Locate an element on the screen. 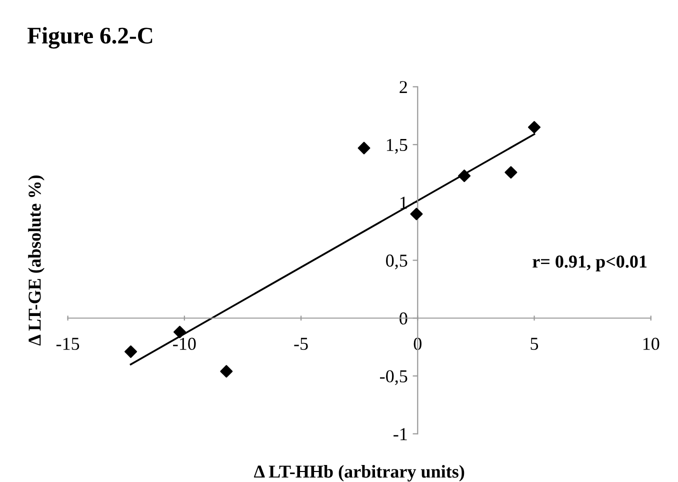 The height and width of the screenshot is (482, 678). x-tick-label: 0 is located at coordinates (418, 344).